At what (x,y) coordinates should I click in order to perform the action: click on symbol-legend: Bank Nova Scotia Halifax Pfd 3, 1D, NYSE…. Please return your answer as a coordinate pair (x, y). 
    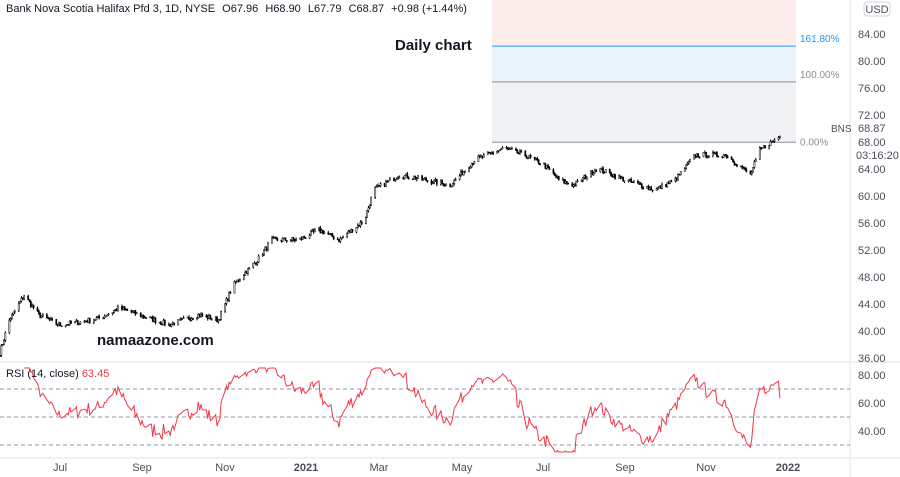
    Looking at the image, I should click on (238, 9).